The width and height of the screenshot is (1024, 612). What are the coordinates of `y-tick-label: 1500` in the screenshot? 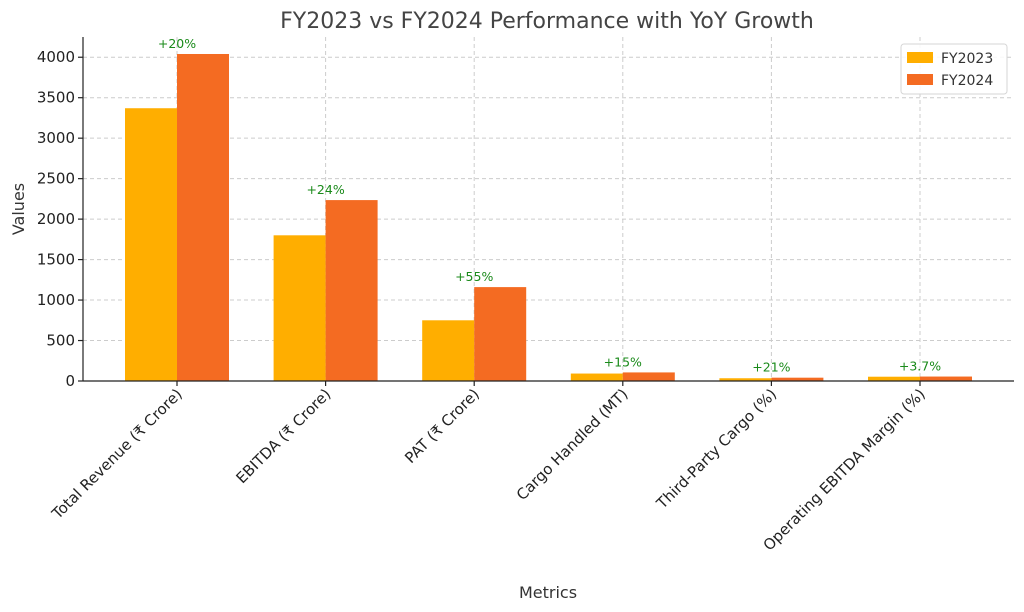 It's located at (56, 260).